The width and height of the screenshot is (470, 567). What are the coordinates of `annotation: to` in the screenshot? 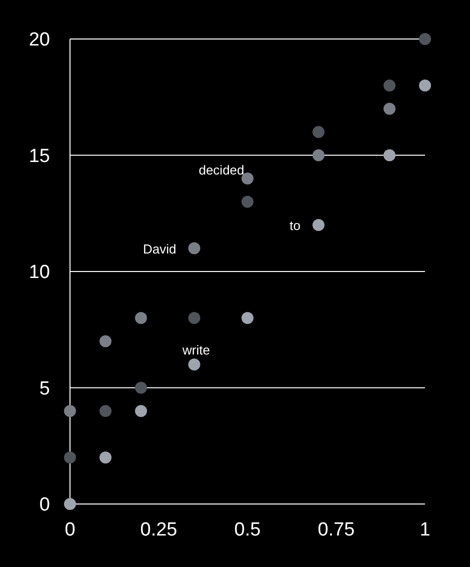 It's located at (295, 225).